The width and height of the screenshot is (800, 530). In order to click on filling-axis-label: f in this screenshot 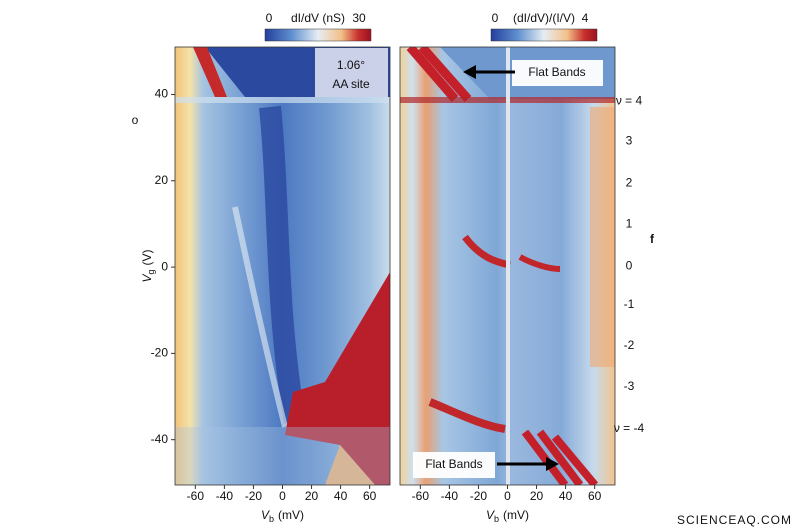, I will do `click(652, 239)`.